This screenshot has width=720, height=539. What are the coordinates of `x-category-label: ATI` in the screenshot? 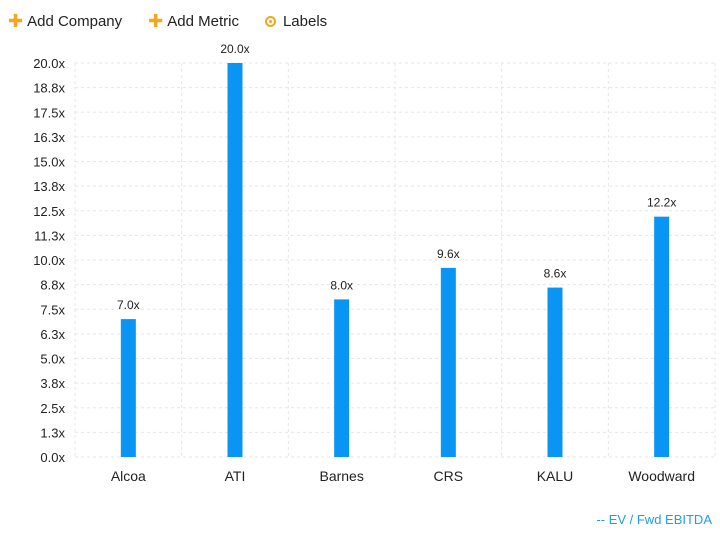 It's located at (235, 476).